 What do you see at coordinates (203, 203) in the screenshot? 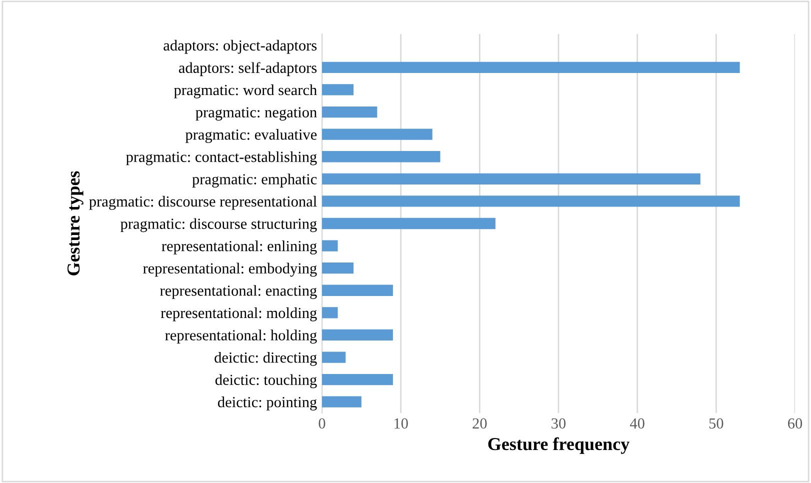
I see `y-tick-label: pragmatic: discourse representational` at bounding box center [203, 203].